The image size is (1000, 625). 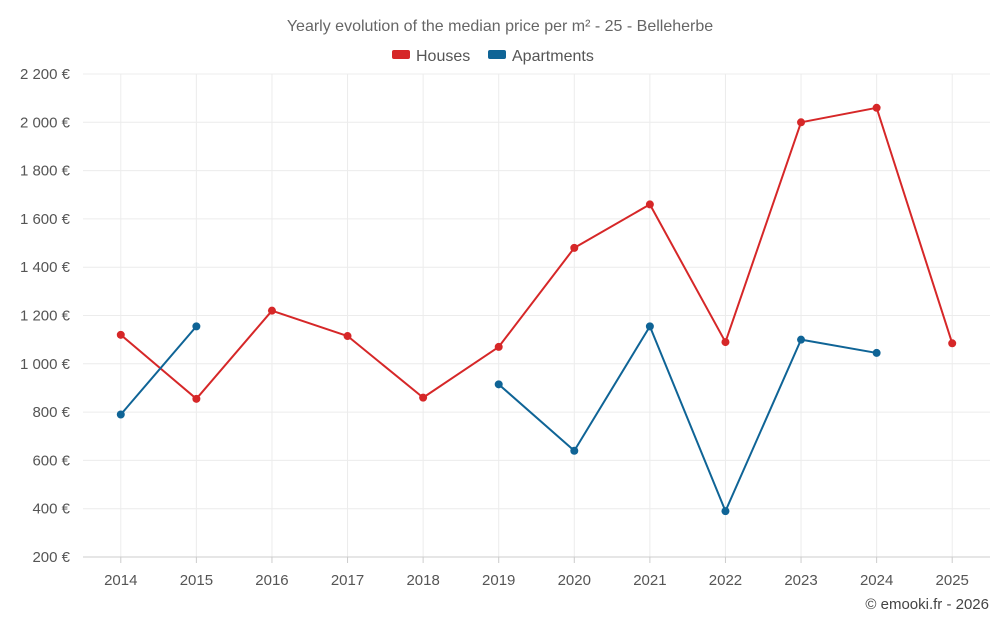 What do you see at coordinates (120, 334) in the screenshot?
I see `data-point-houses-2014` at bounding box center [120, 334].